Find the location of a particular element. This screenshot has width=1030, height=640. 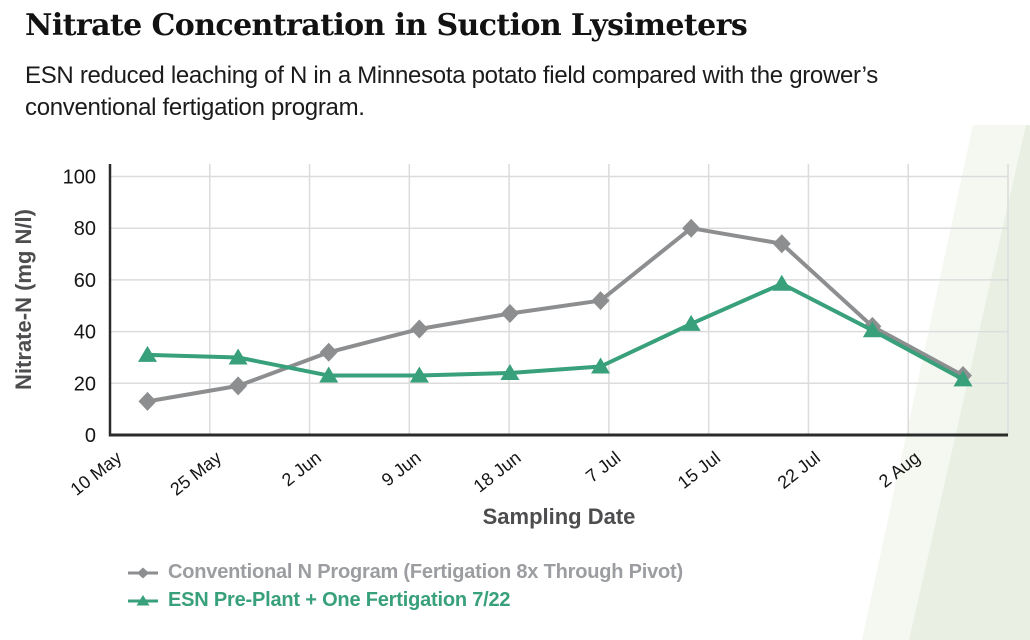

y-tick-label: 60 is located at coordinates (85, 281).